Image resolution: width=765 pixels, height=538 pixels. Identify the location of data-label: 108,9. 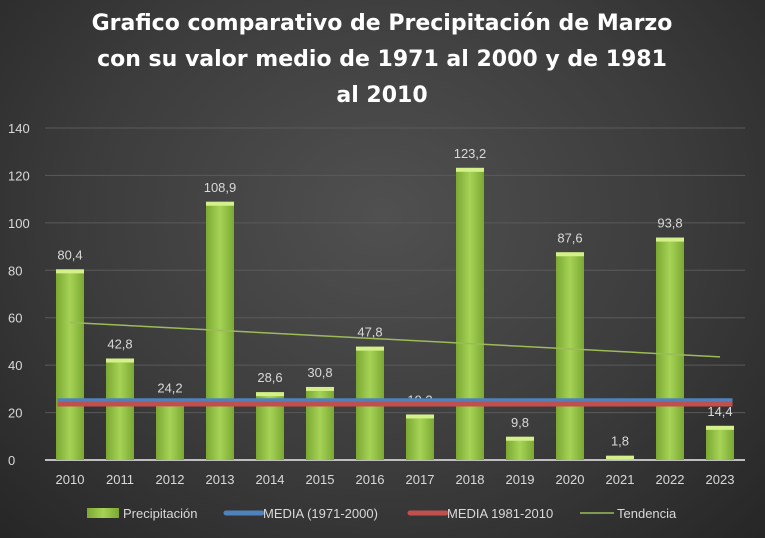
(220, 187).